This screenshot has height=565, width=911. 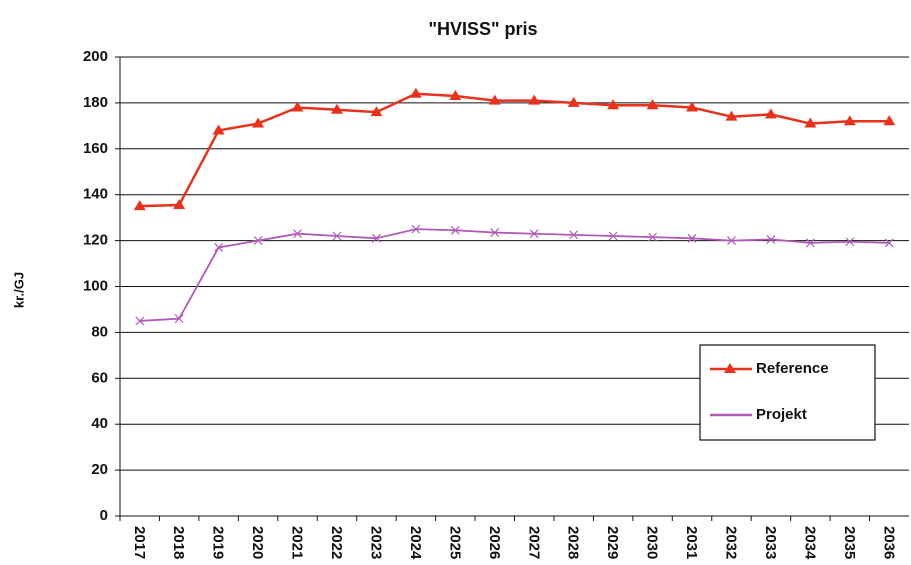 I want to click on legend-box, so click(x=787, y=392).